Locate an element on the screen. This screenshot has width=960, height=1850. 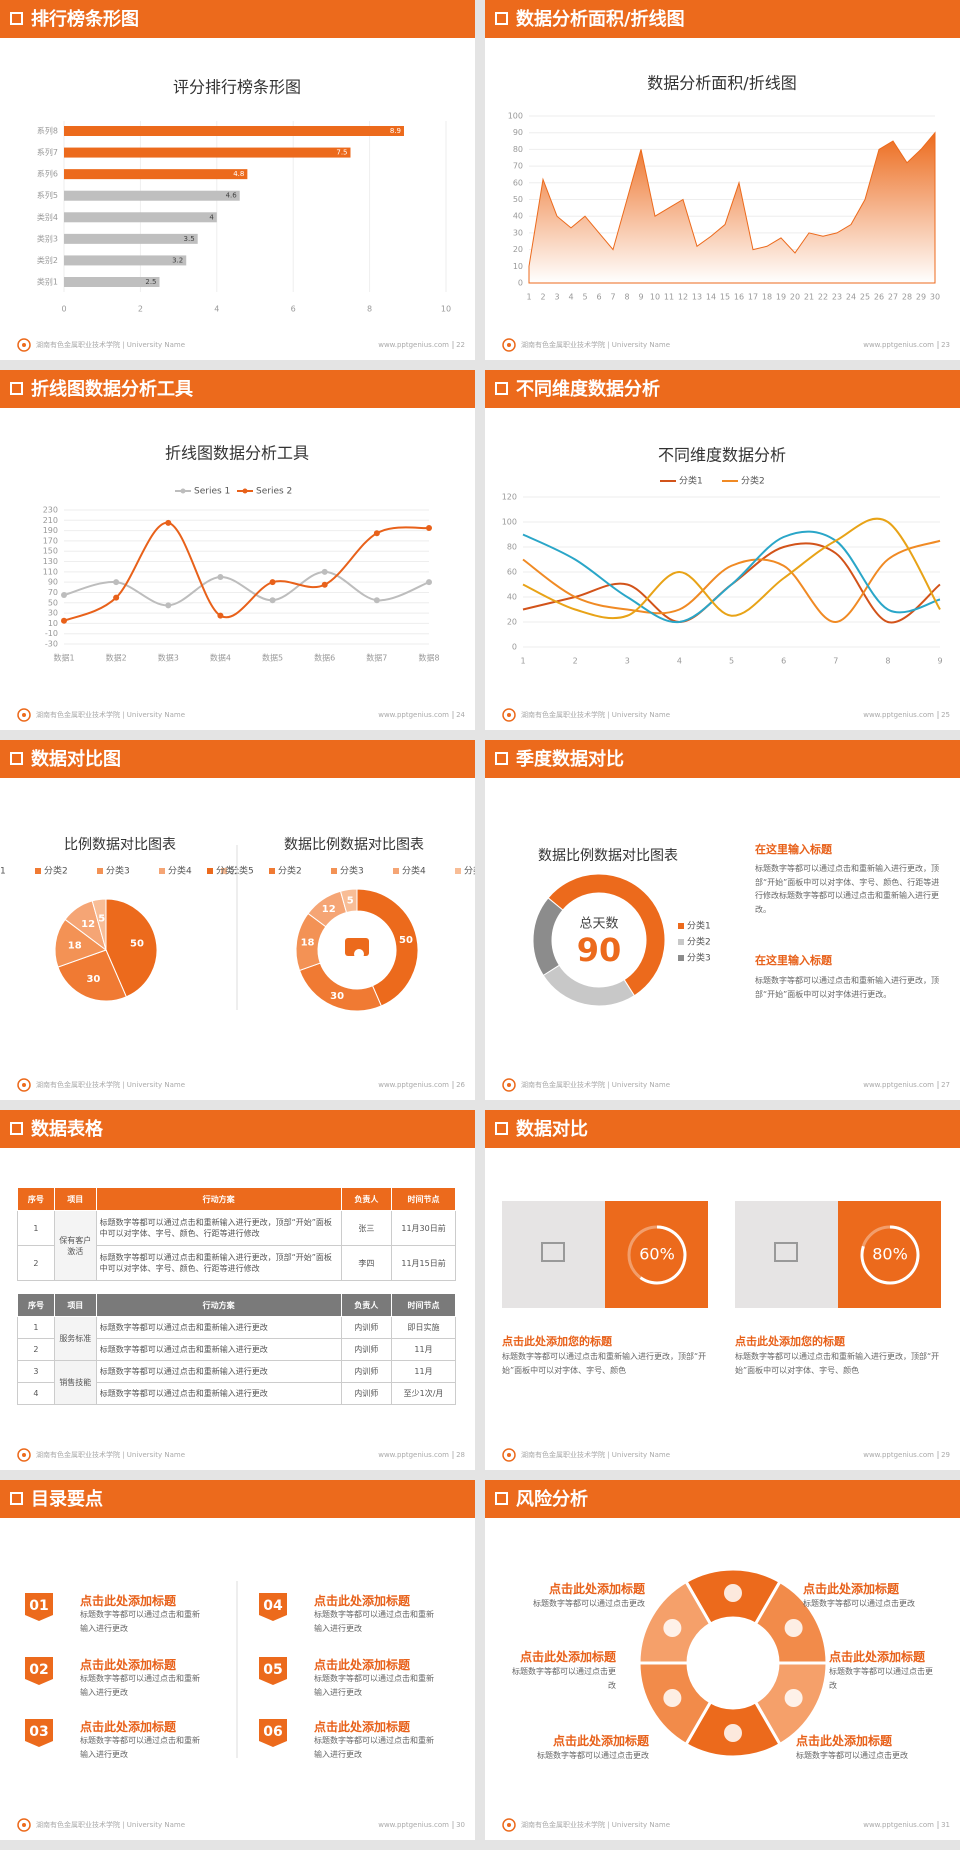
card-title: 点击此处添加您的标题 is located at coordinates (790, 1341).